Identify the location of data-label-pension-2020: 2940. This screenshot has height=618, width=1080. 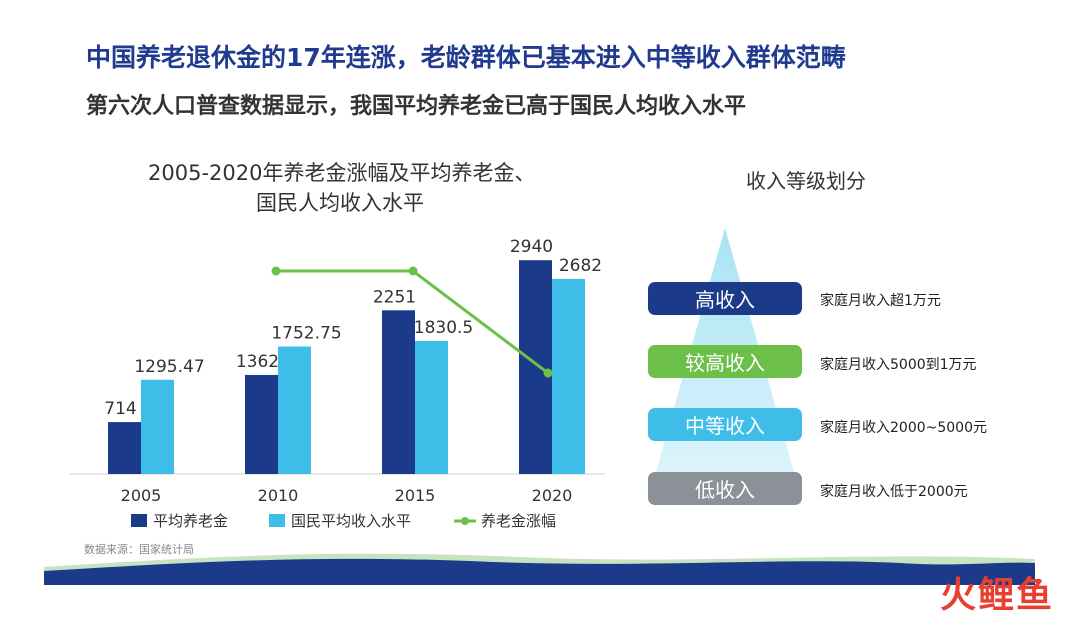
(531, 247).